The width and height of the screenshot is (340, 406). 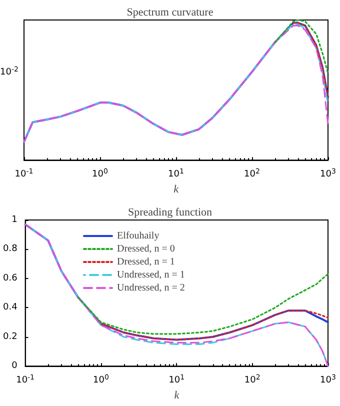 What do you see at coordinates (170, 212) in the screenshot?
I see `chart-title: Spreading function` at bounding box center [170, 212].